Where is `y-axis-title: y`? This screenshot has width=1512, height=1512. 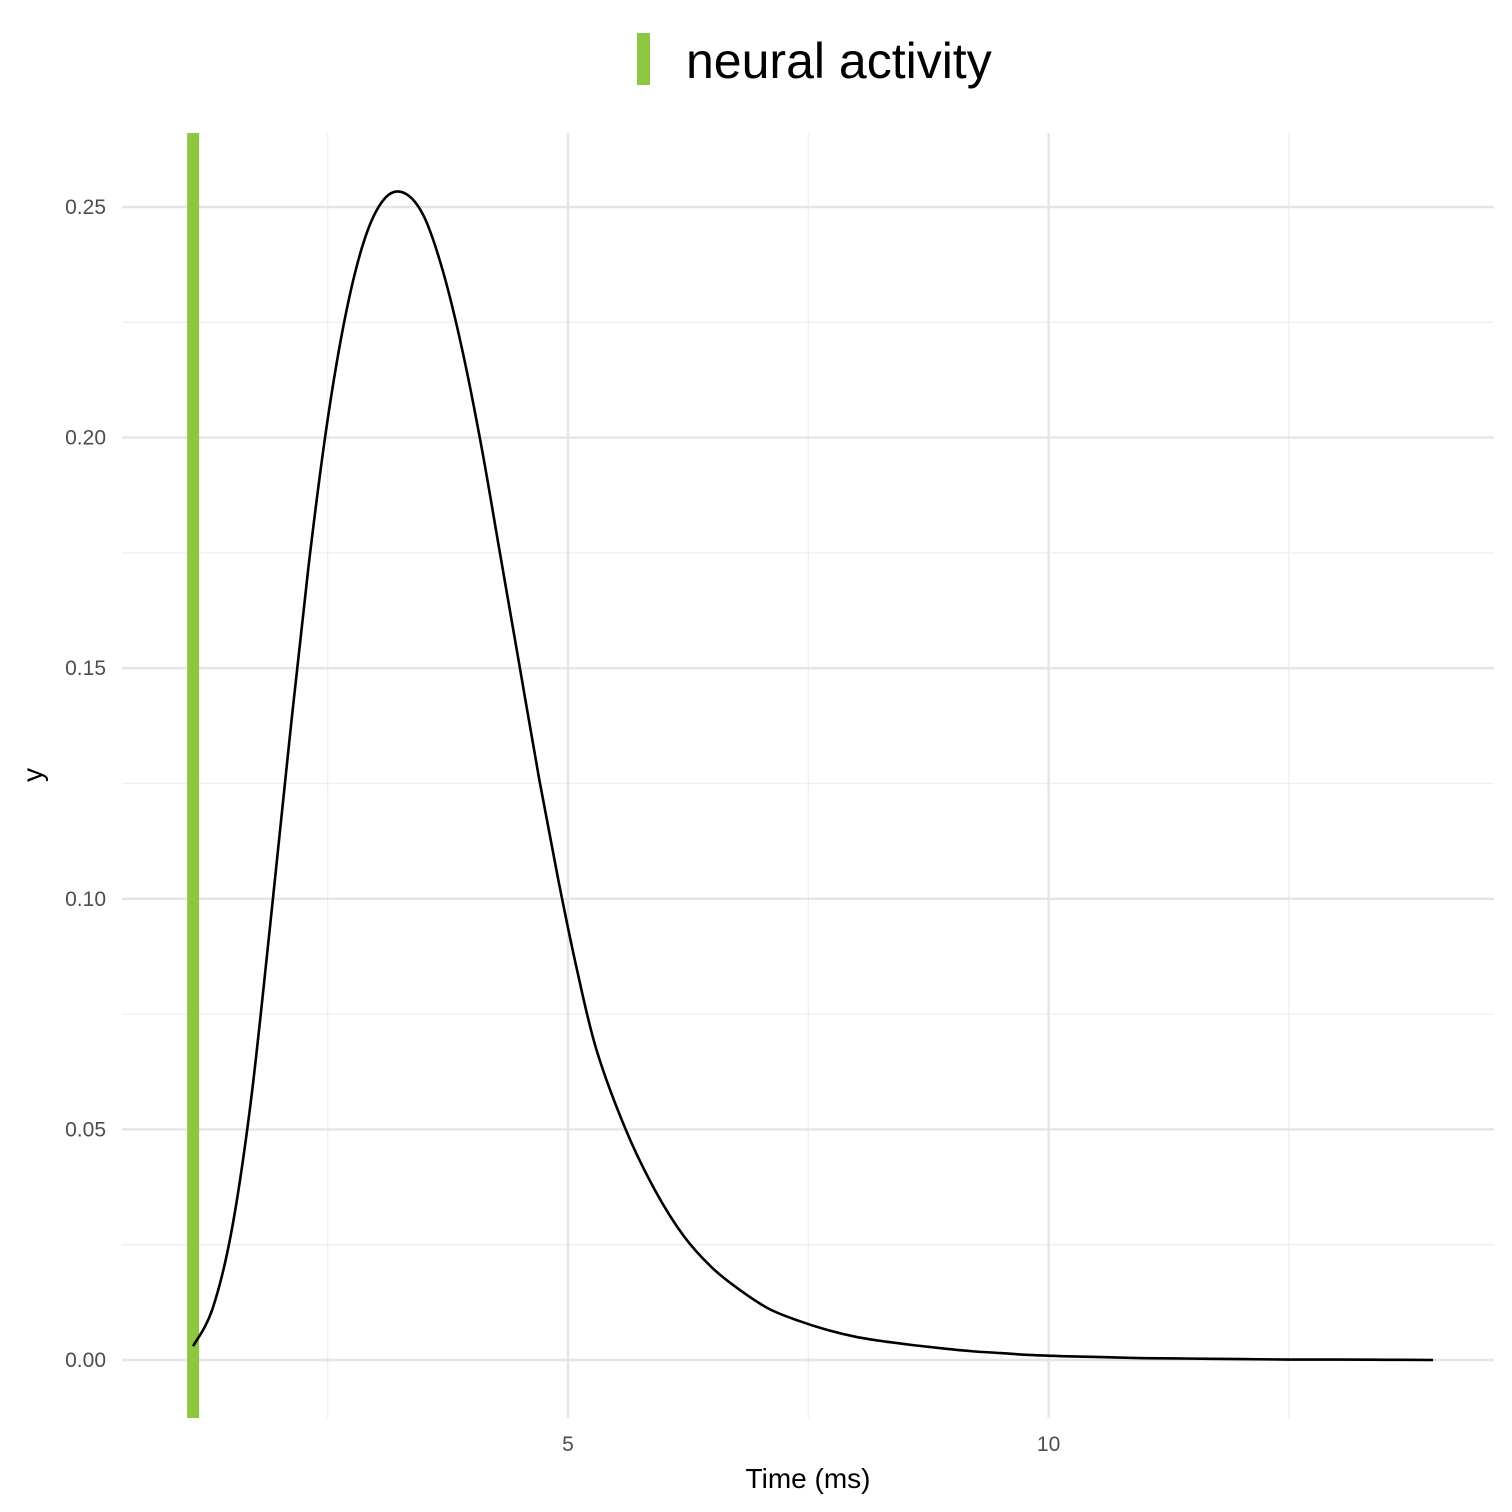 y-axis-title: y is located at coordinates (32, 775).